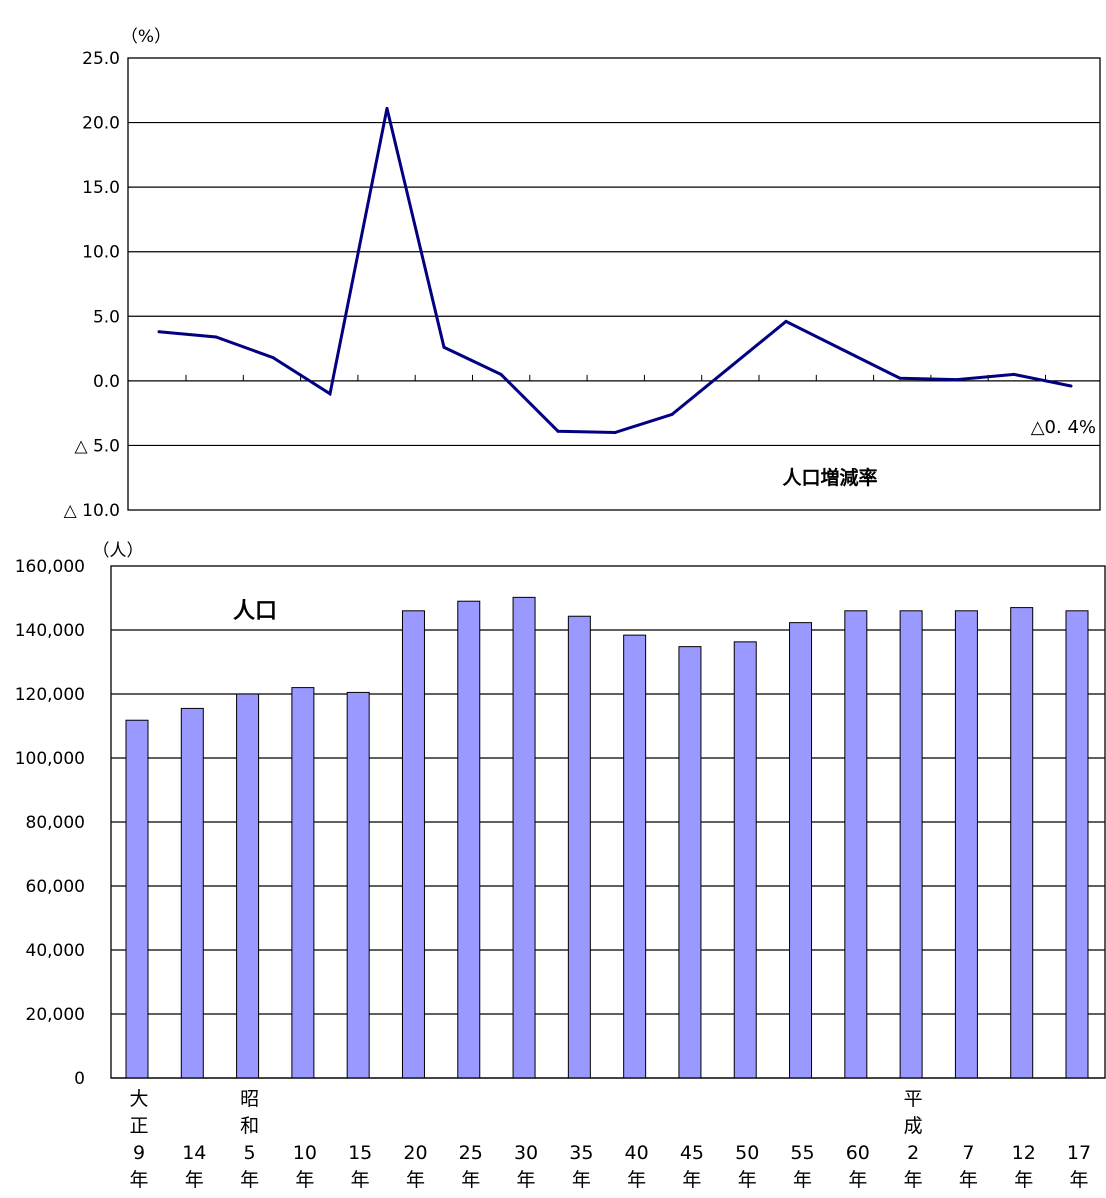 This screenshot has height=1198, width=1106. What do you see at coordinates (305, 1153) in the screenshot?
I see `pop-category-label: 10` at bounding box center [305, 1153].